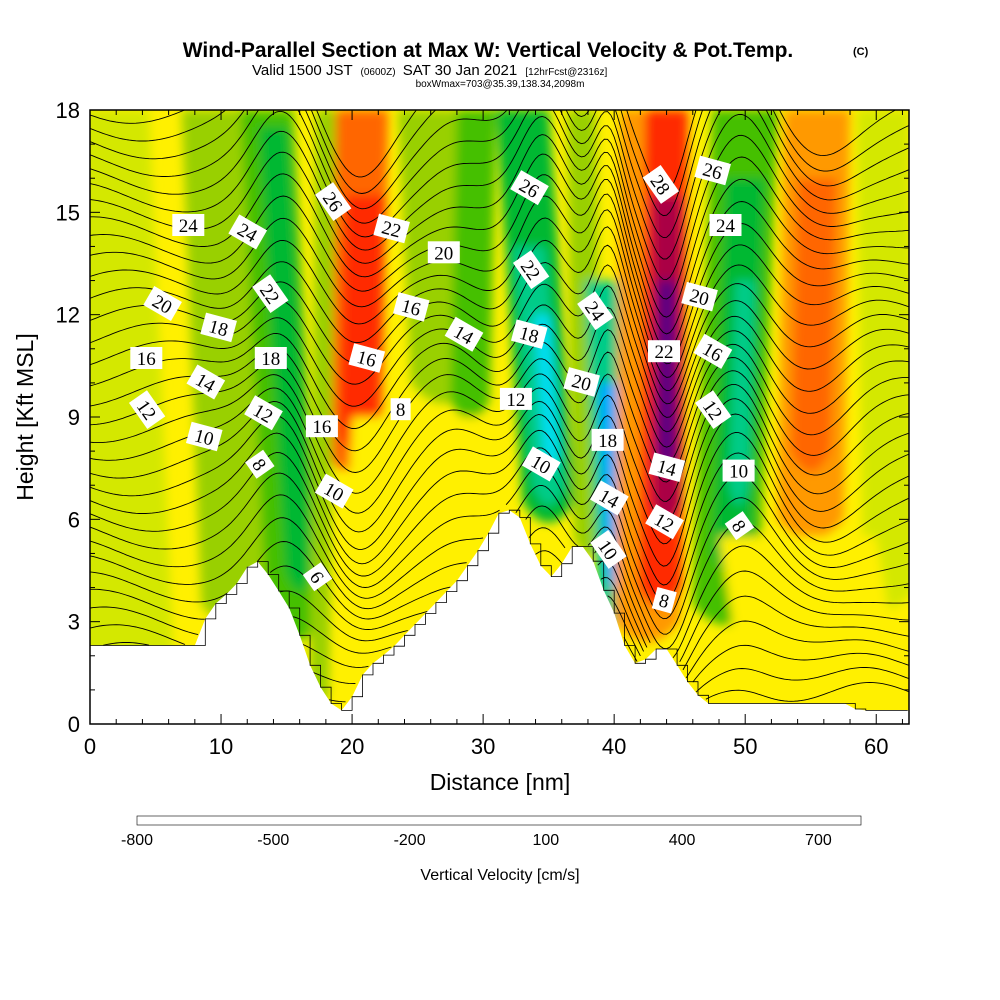  I want to click on colorbar-outline, so click(499, 820).